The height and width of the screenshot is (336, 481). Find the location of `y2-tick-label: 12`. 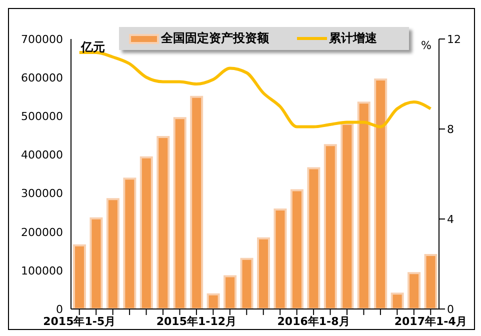

y2-tick-label: 12 is located at coordinates (454, 39).